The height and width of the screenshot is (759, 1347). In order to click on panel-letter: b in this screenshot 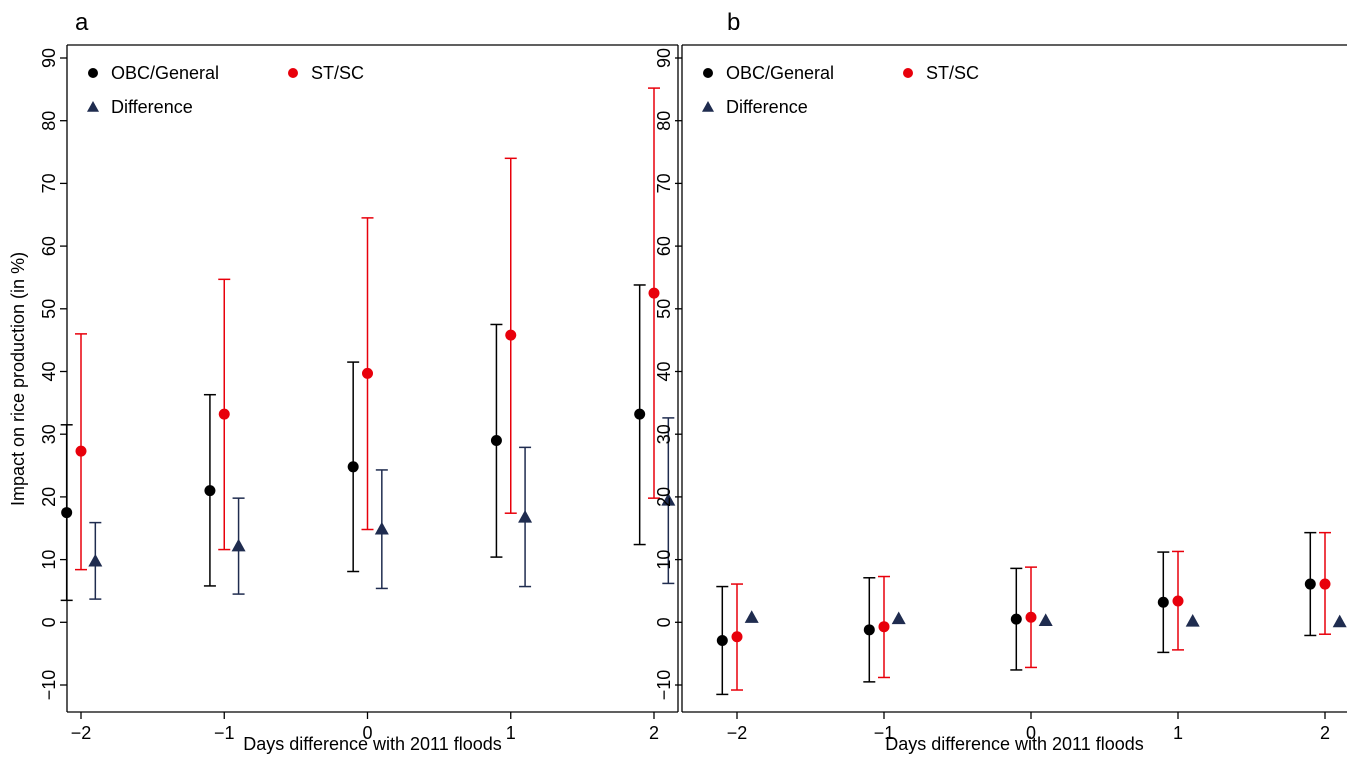, I will do `click(733, 22)`.